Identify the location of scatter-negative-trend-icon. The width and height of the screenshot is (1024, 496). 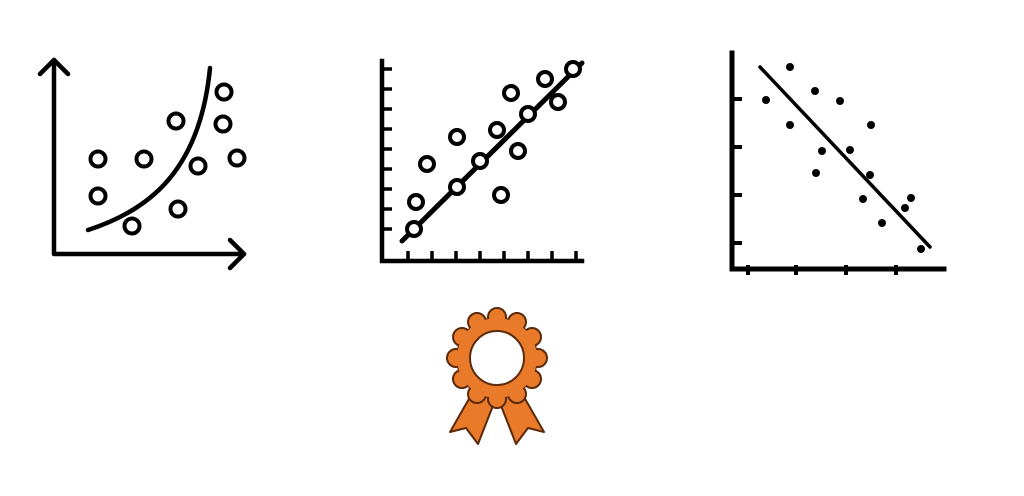
(837, 162).